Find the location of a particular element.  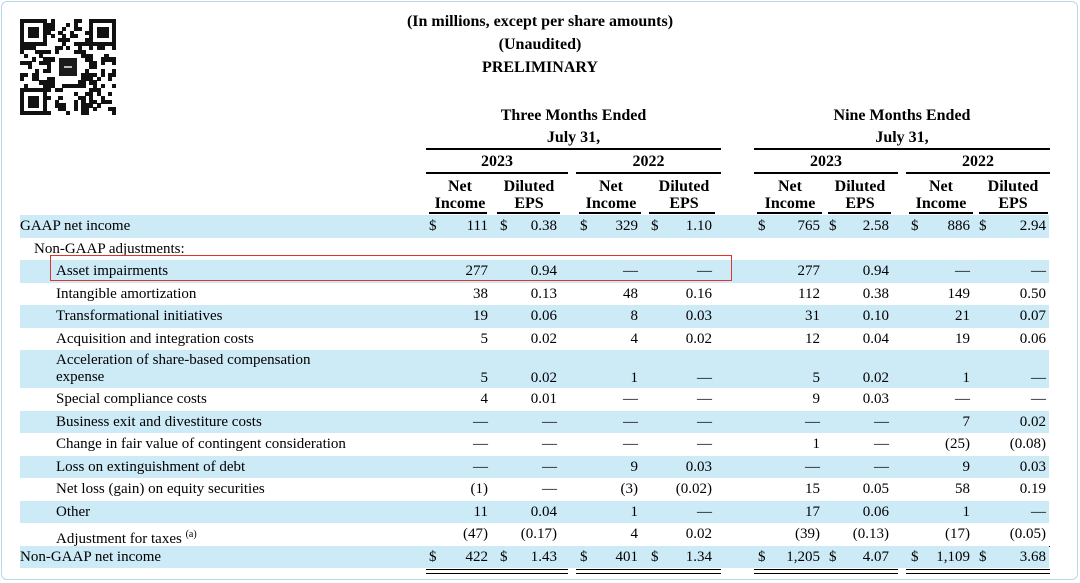

cell-value: 0.01 is located at coordinates (543, 399).